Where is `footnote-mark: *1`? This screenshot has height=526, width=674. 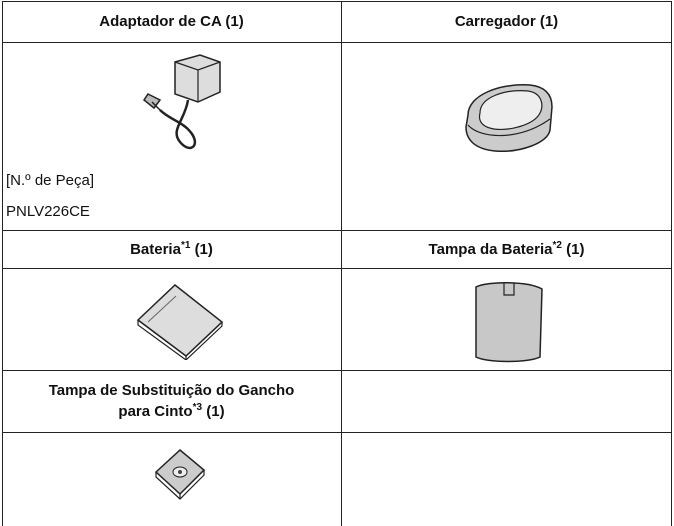 footnote-mark: *1 is located at coordinates (185, 245).